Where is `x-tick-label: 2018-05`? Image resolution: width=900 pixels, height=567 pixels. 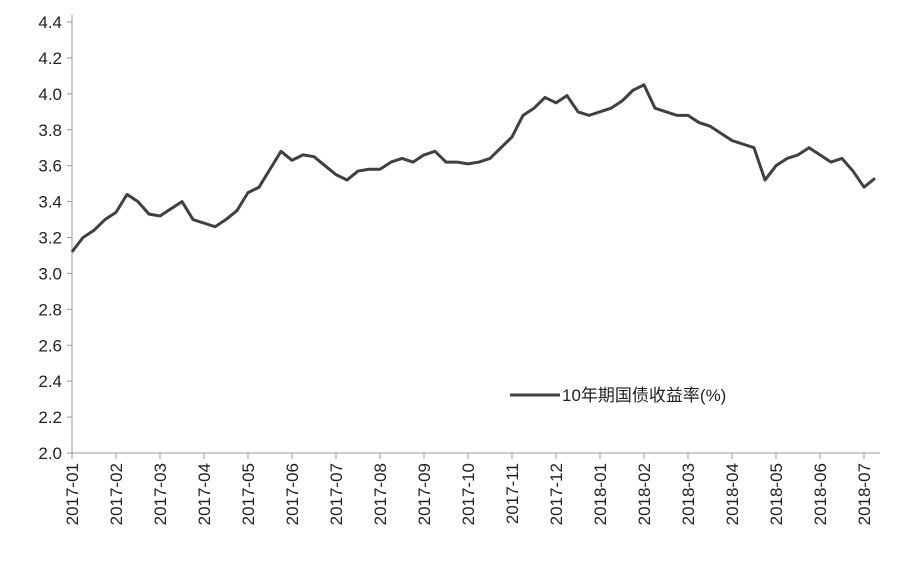 x-tick-label: 2018-05 is located at coordinates (776, 494).